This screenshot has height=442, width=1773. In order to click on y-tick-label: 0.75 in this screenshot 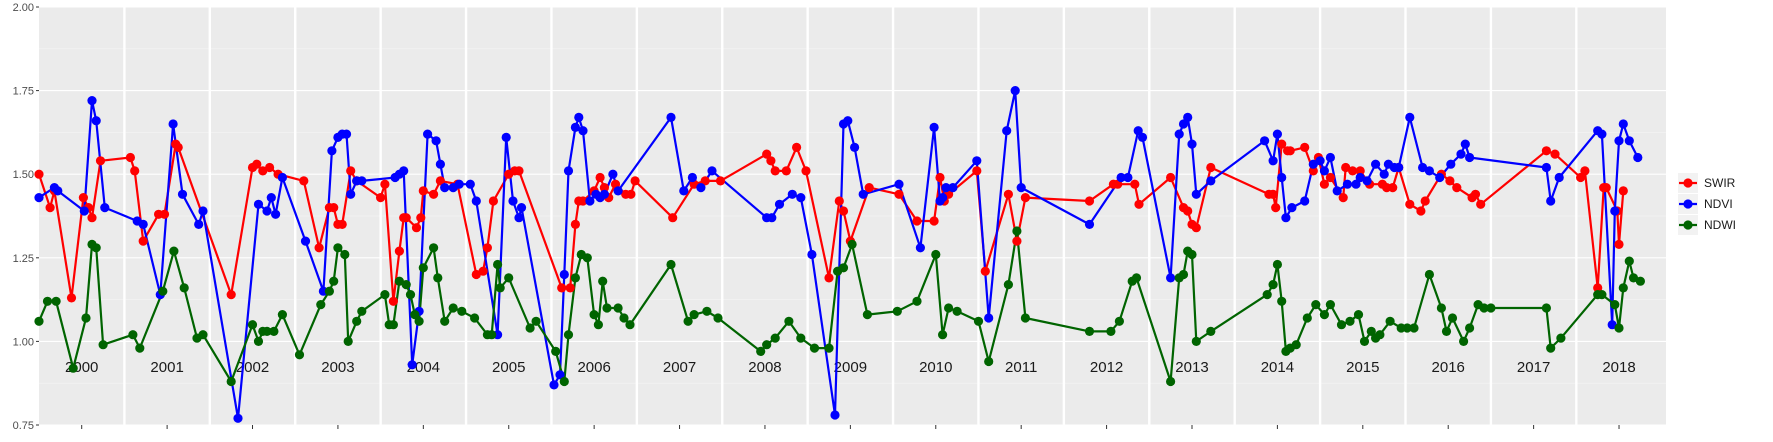, I will do `click(23, 426)`.